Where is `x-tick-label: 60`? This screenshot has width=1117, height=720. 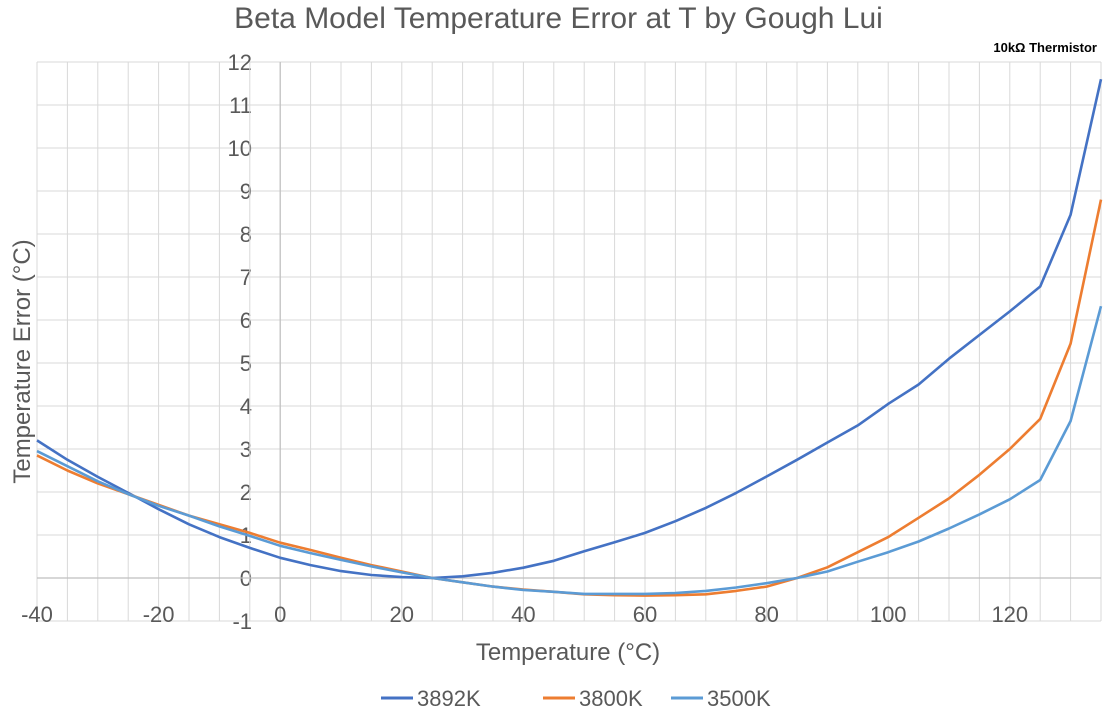
x-tick-label: 60 is located at coordinates (645, 614).